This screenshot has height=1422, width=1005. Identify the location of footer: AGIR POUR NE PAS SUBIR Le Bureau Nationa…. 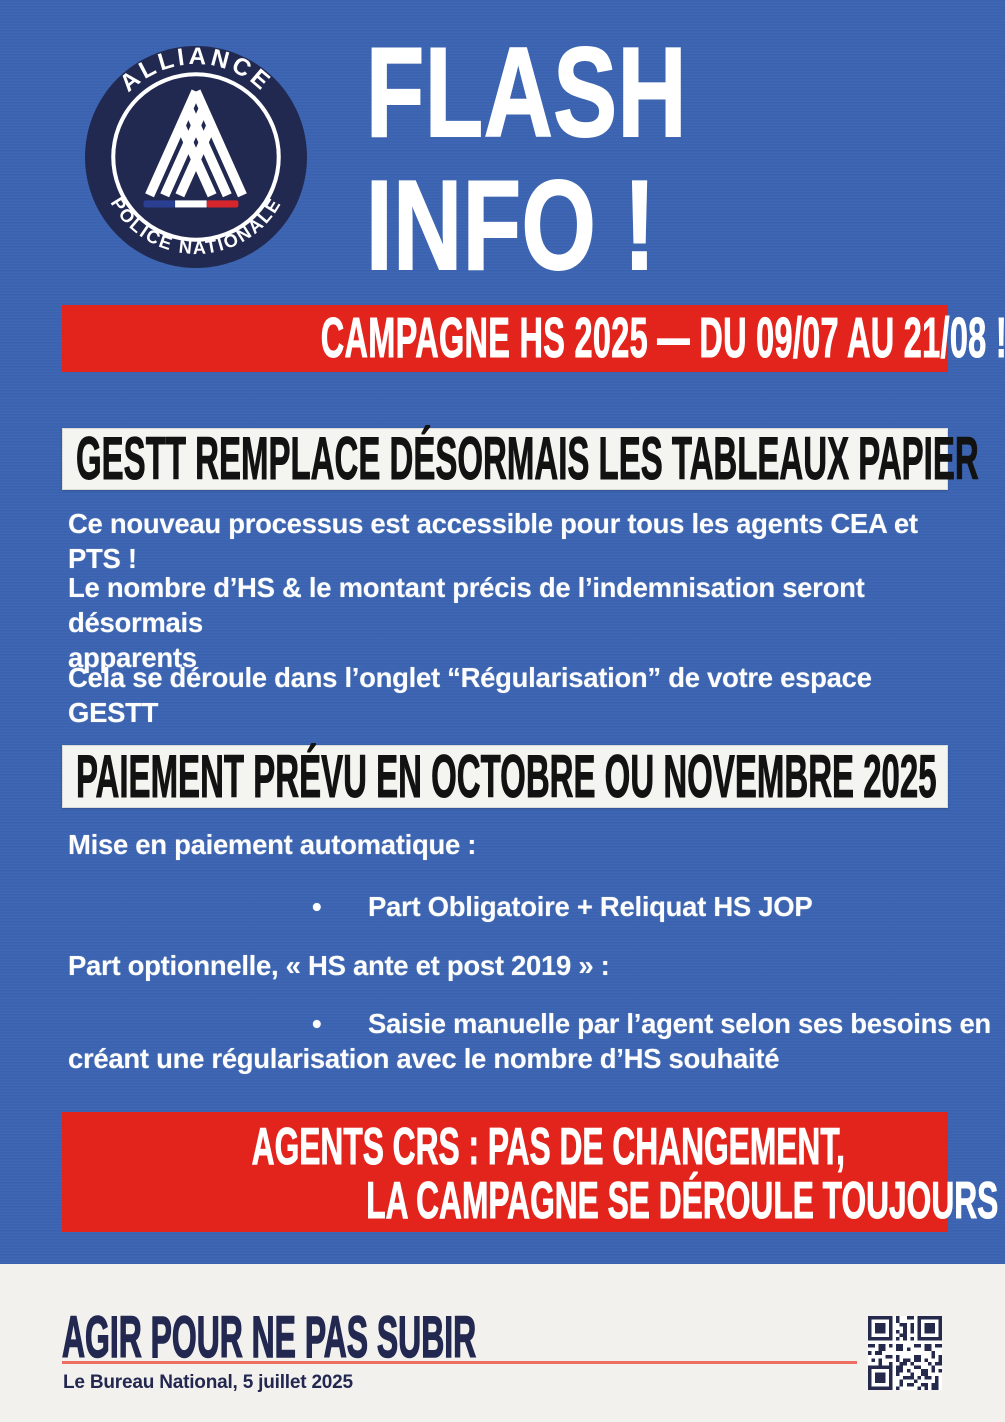
(502, 1343).